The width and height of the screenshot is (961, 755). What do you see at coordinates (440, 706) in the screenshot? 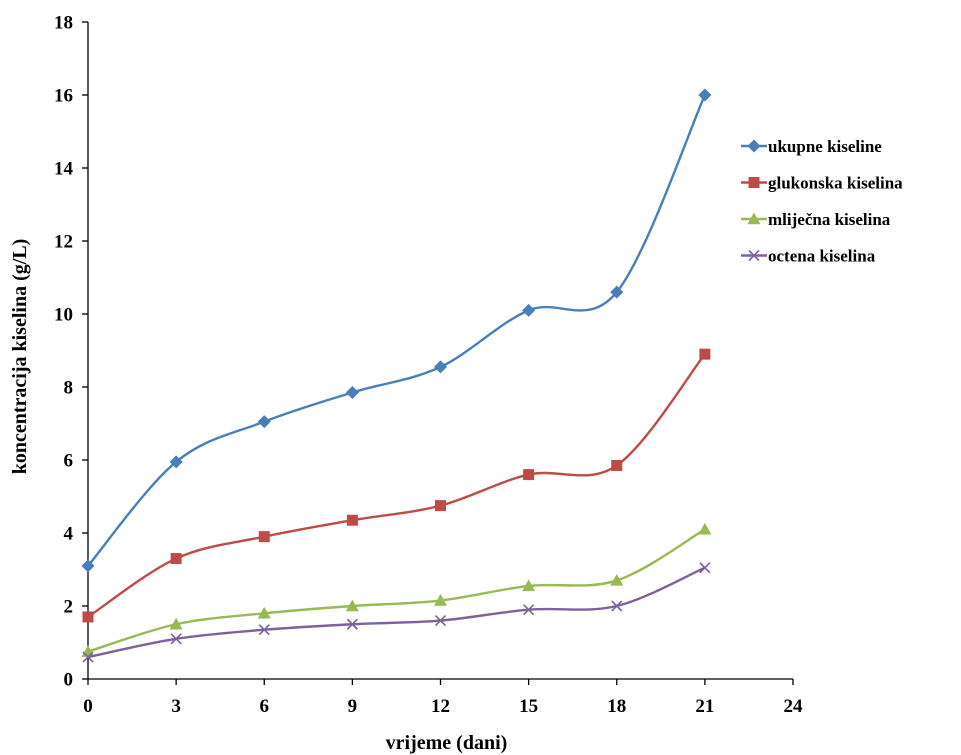
I see `x-tick-label: 12` at bounding box center [440, 706].